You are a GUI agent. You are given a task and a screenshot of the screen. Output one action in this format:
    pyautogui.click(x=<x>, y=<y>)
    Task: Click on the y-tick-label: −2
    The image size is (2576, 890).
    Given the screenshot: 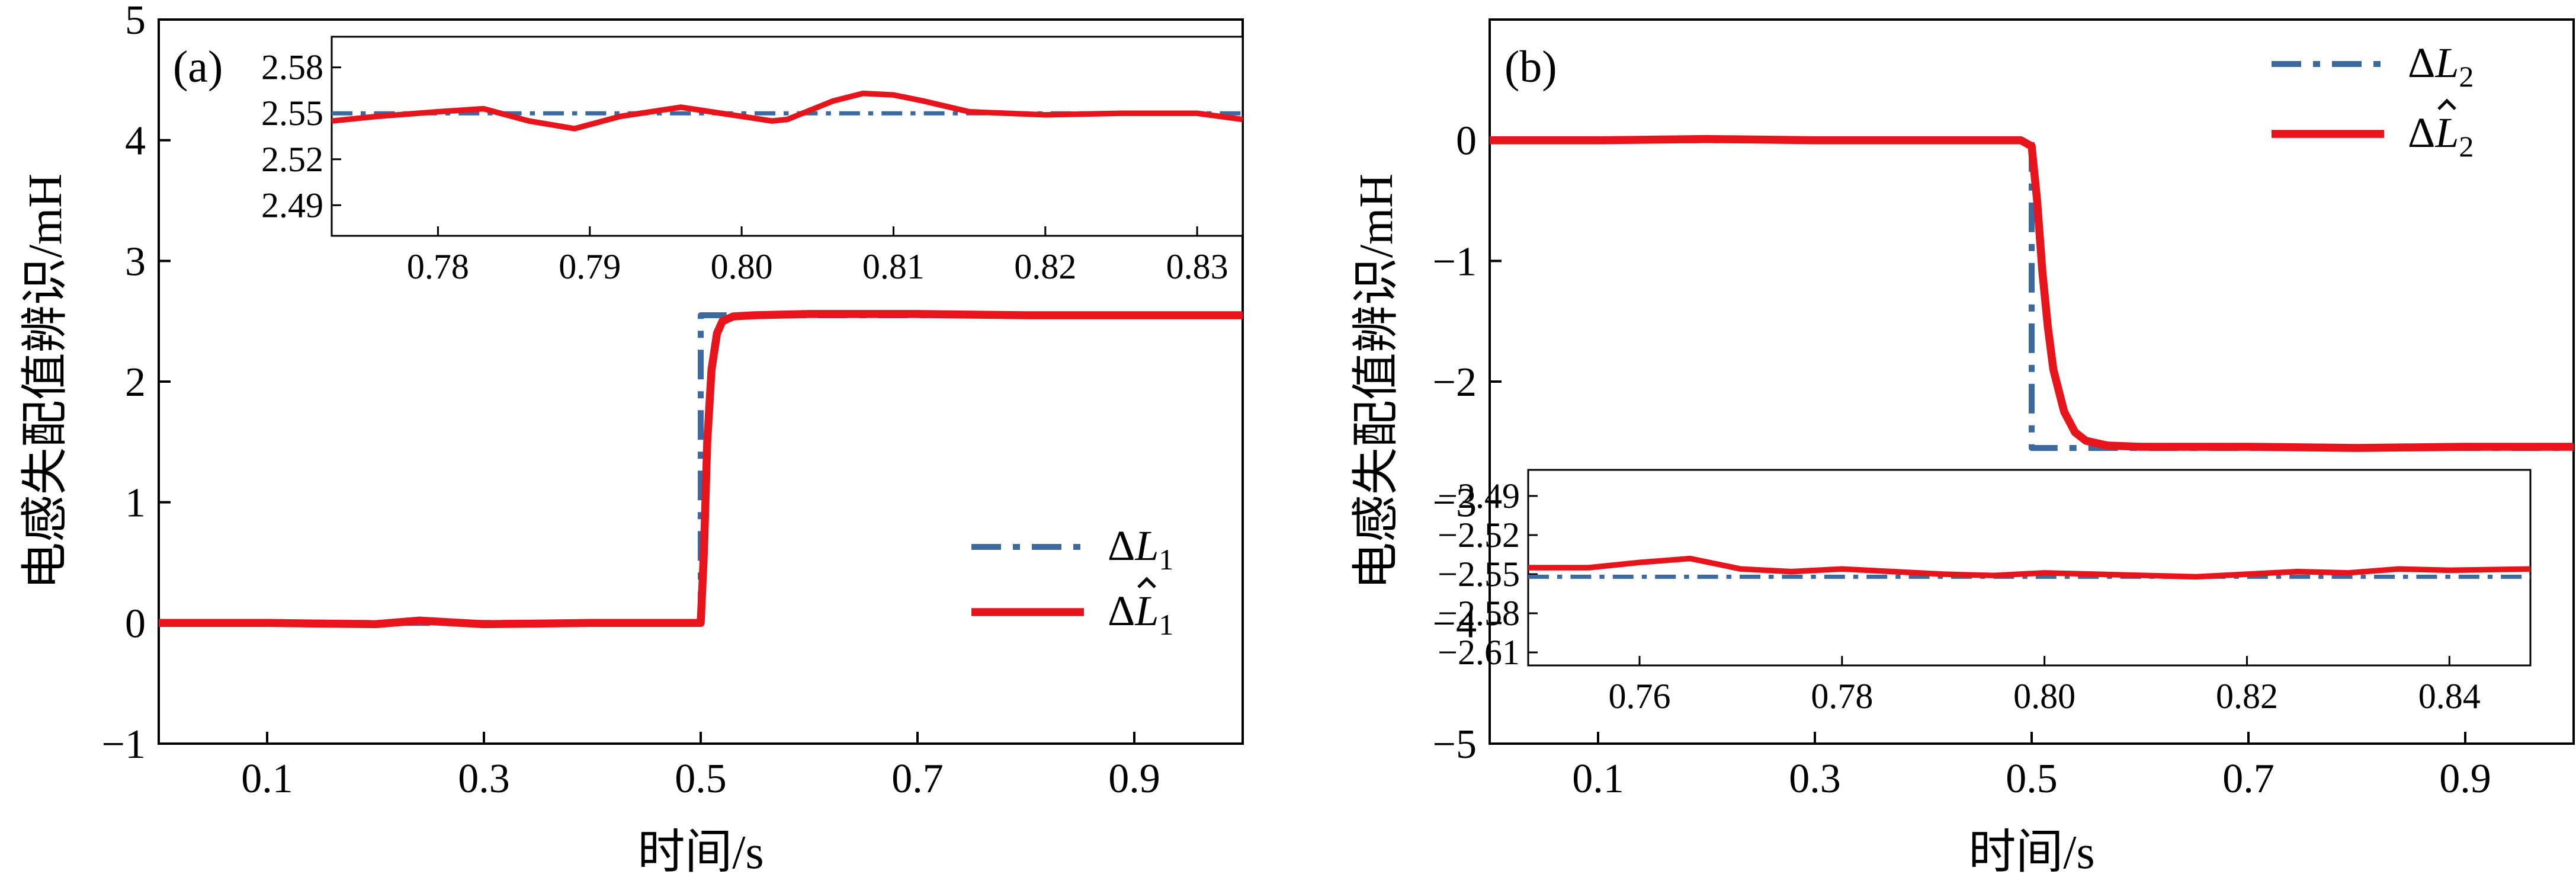 What is the action you would take?
    pyautogui.click(x=1455, y=382)
    